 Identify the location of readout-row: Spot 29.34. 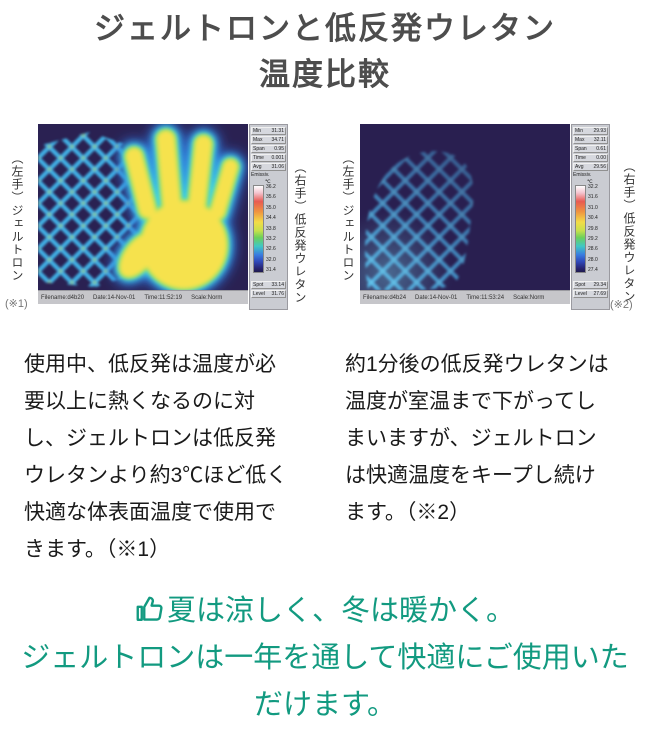
(590, 285).